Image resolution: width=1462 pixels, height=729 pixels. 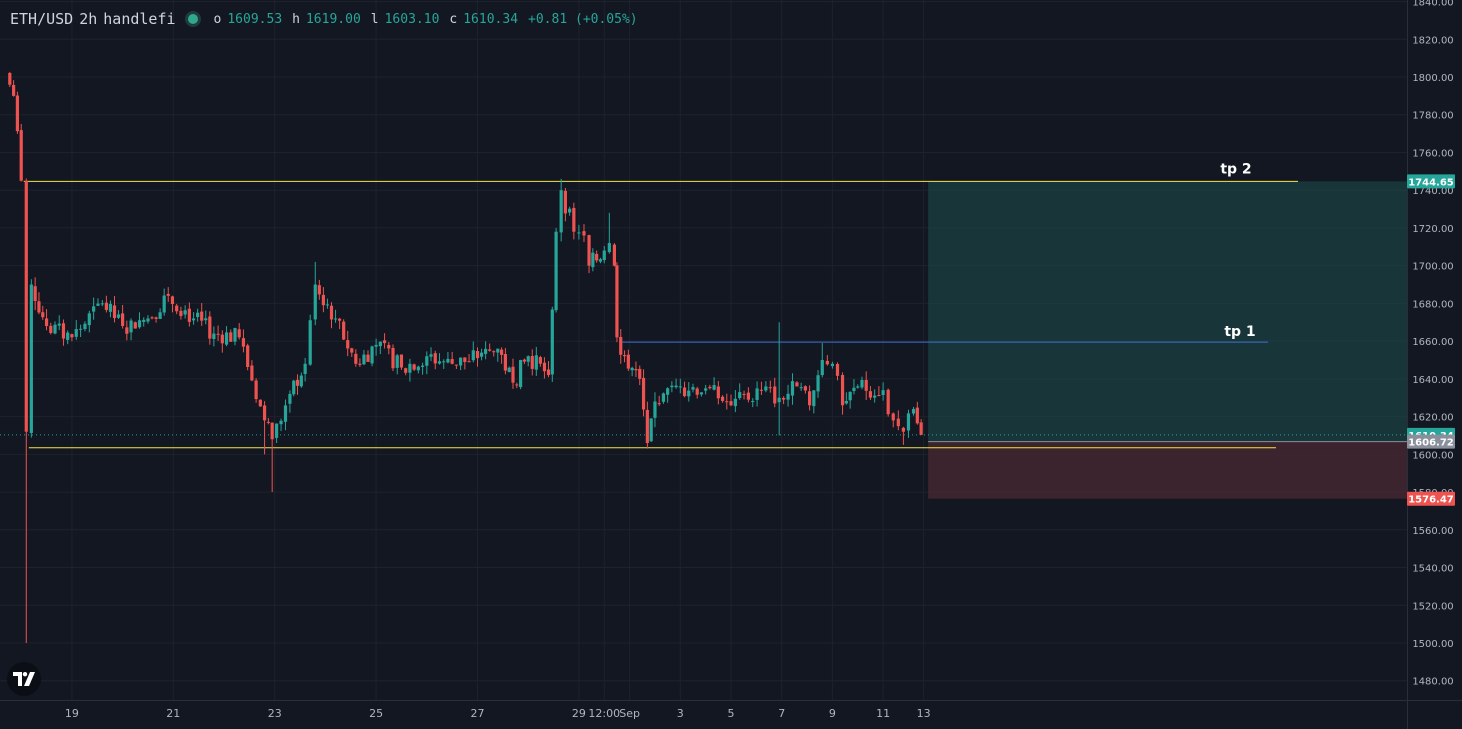 I want to click on time-tick-label: 5, so click(x=731, y=713).